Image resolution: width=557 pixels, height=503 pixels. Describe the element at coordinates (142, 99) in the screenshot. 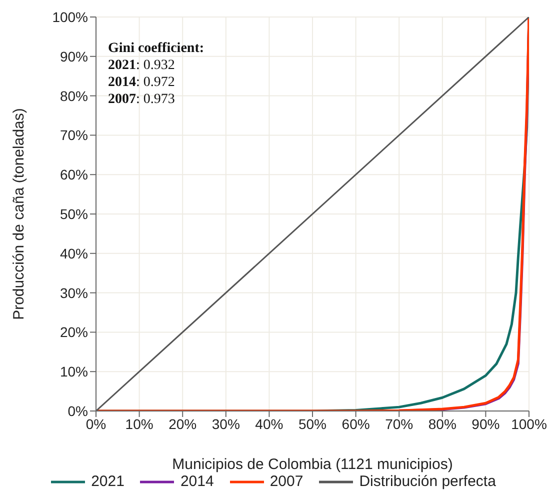

I see `annotation: 2007: 0.973` at that location.